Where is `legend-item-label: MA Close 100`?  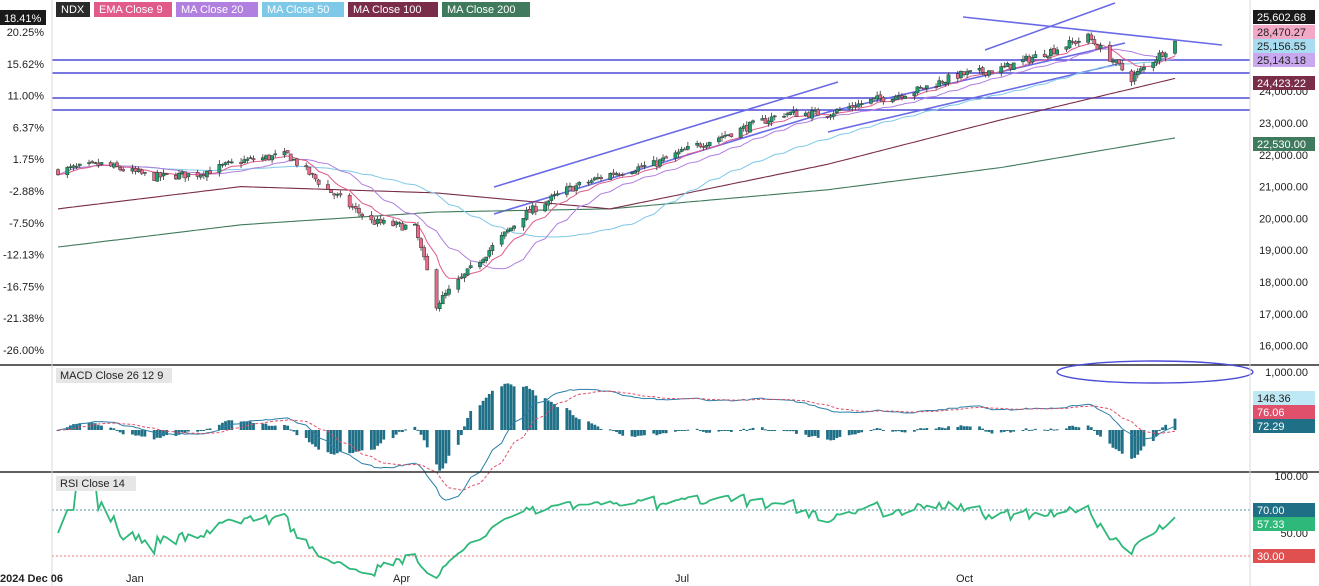
legend-item-label: MA Close 100 is located at coordinates (387, 10).